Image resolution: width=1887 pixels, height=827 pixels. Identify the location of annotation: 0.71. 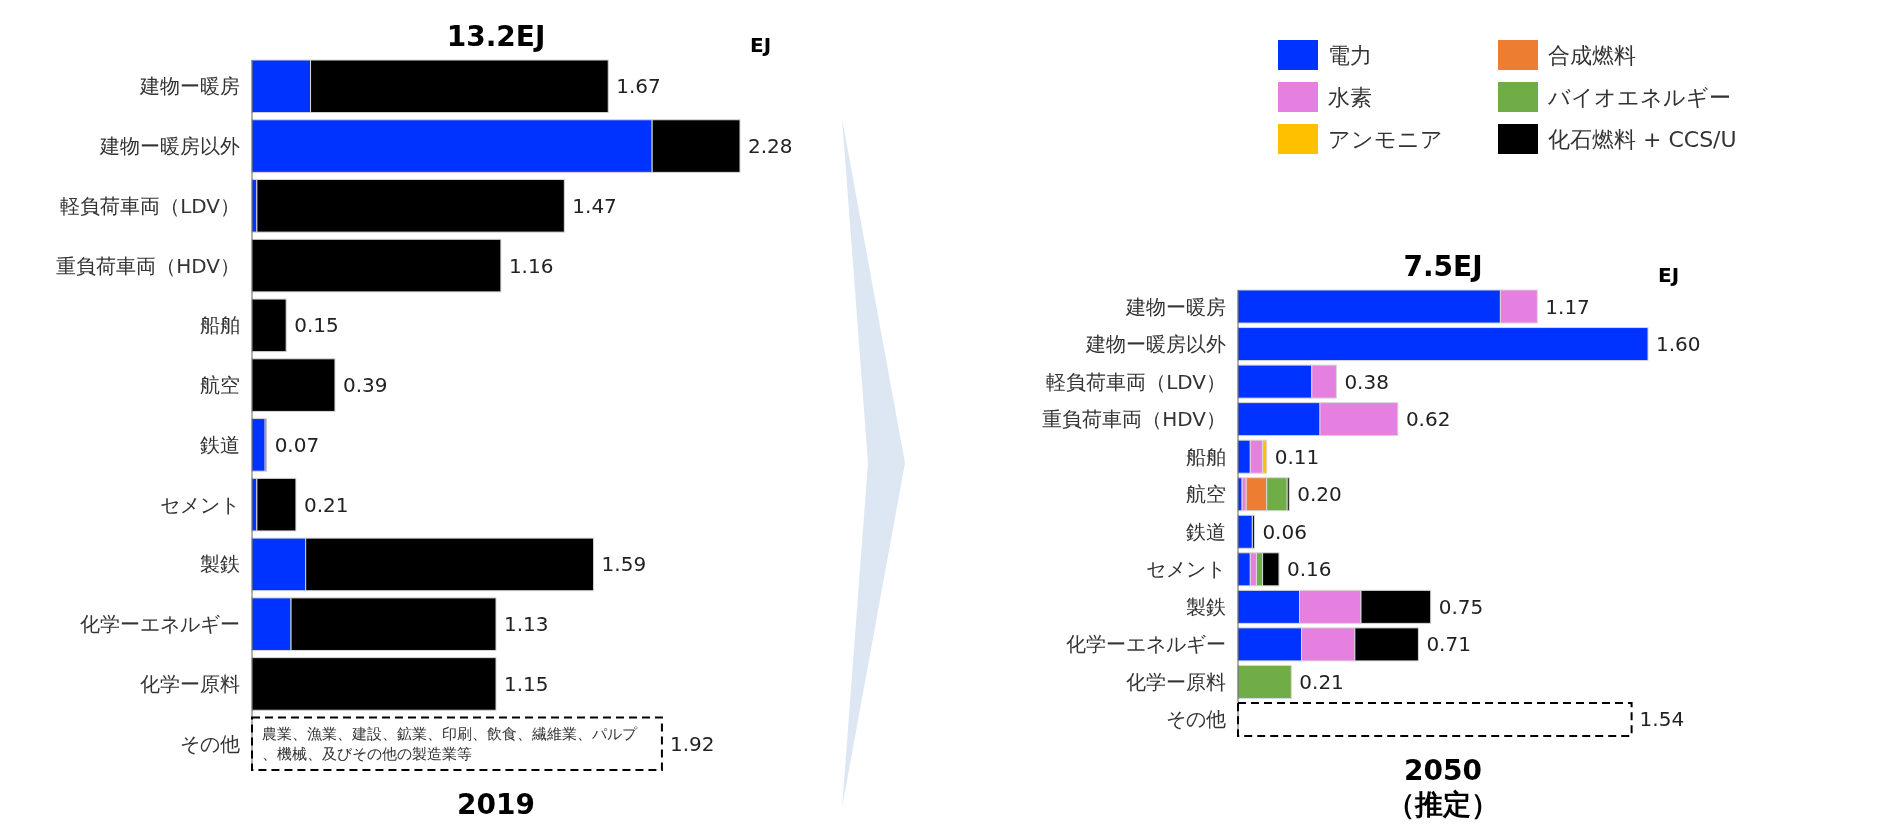
(1448, 644).